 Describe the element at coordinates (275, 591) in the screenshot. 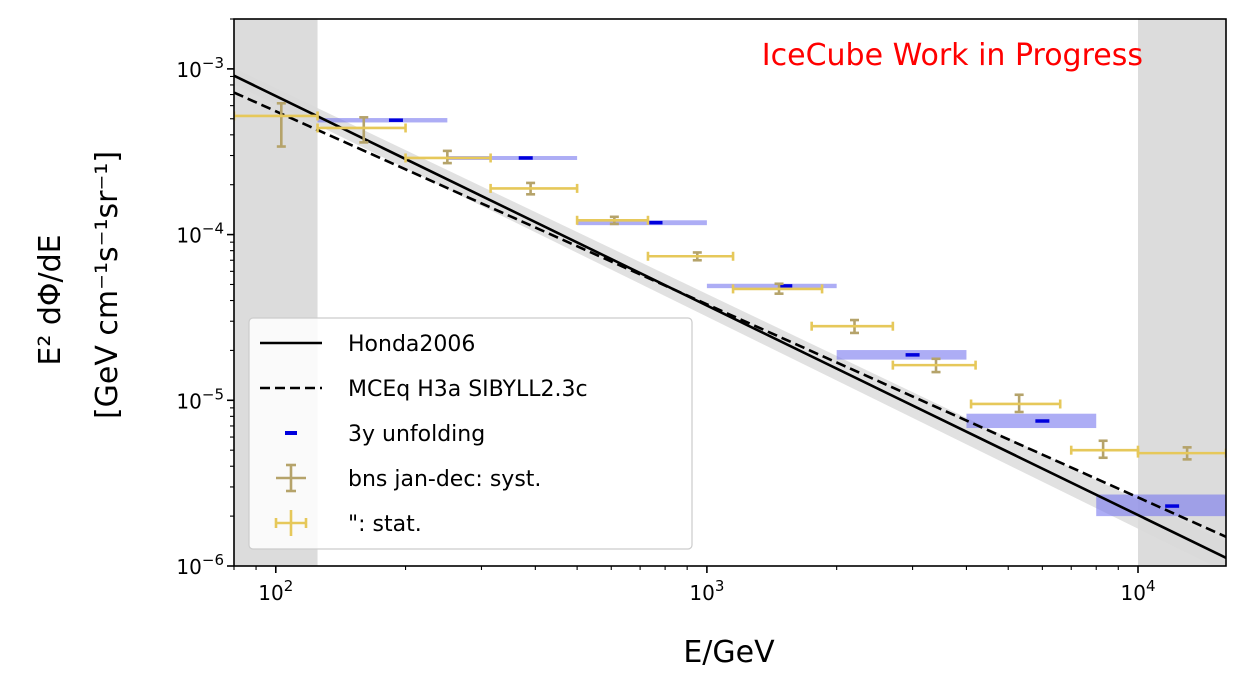

I see `x-tick-label: 10²` at that location.